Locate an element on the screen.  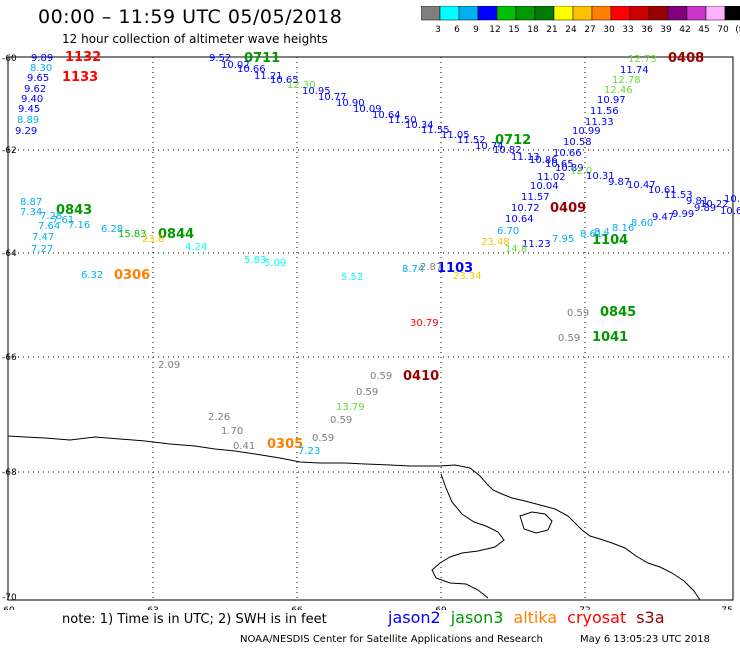
wave-height-value: 10.77 is located at coordinates (332, 97).